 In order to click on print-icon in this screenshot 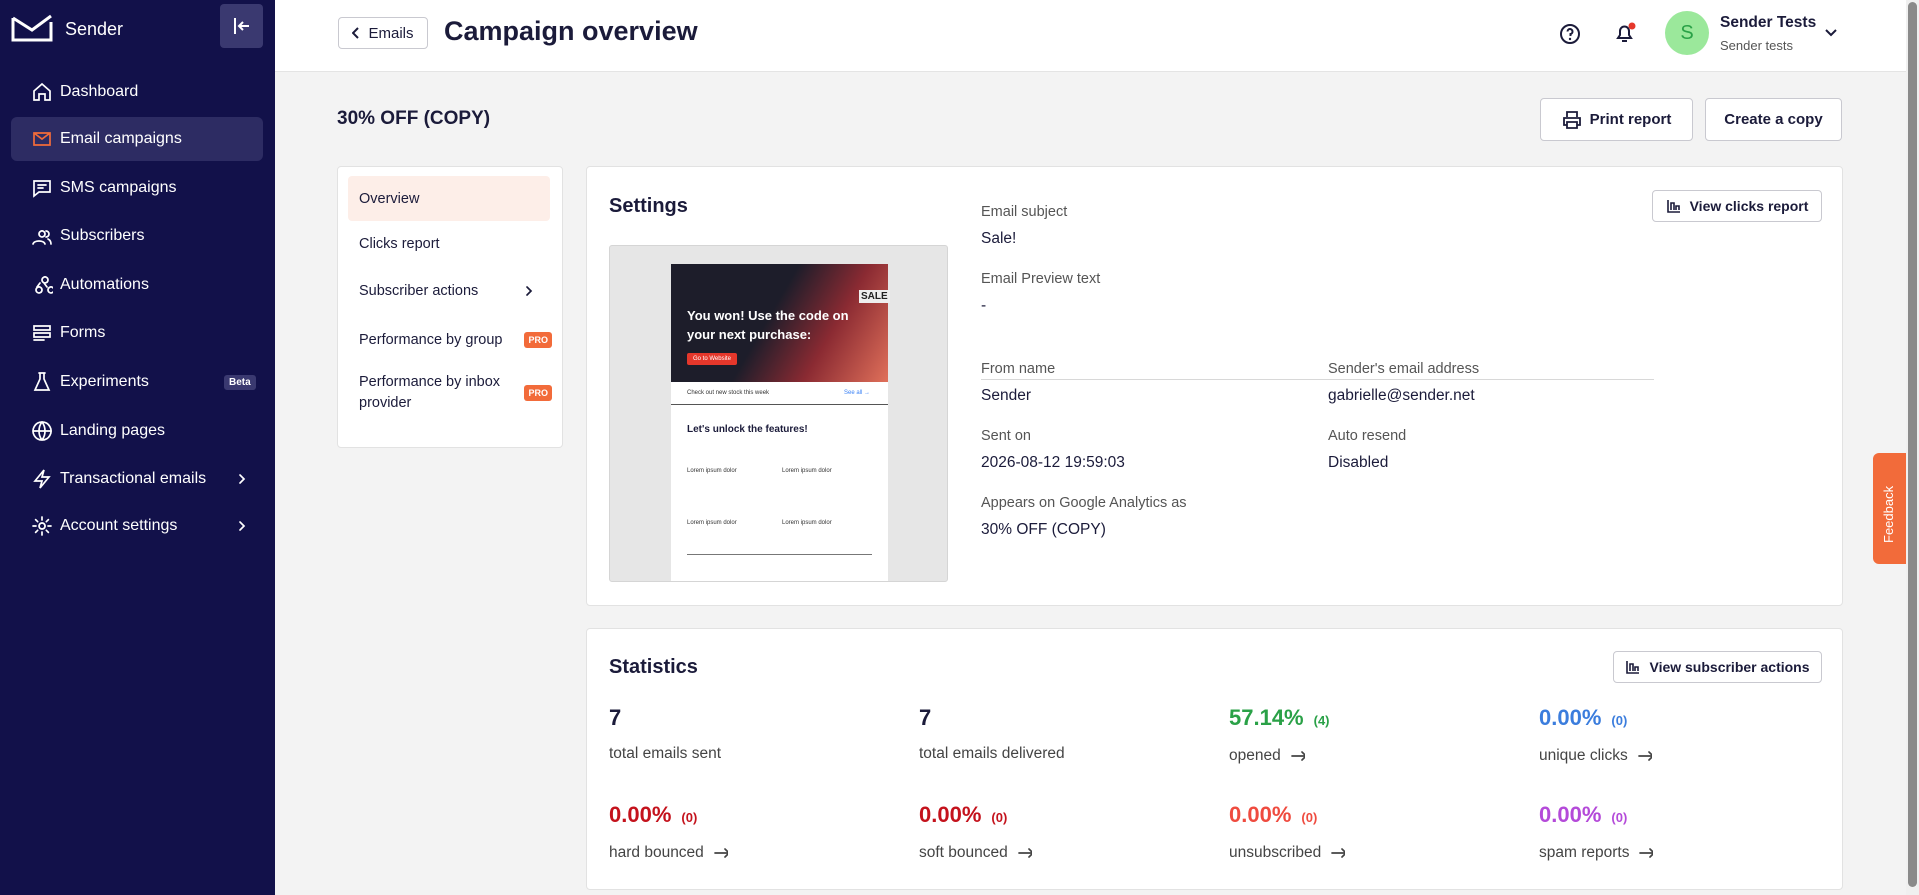, I will do `click(1571, 119)`.